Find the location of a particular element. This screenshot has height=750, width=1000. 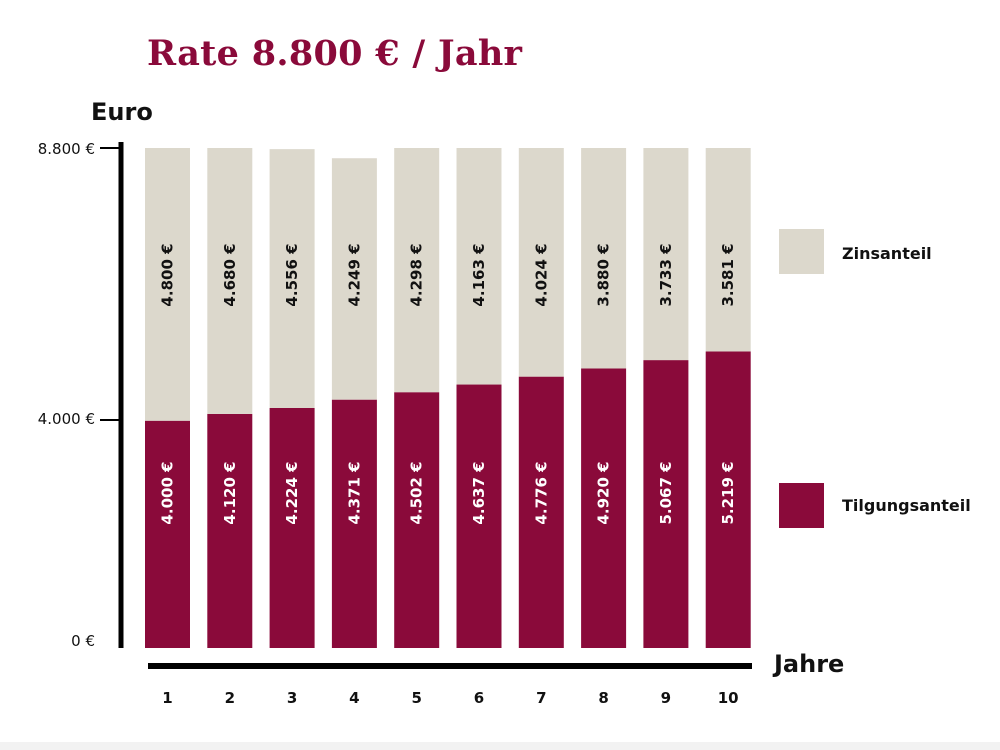

bar-value-label-zinsanteil-1: 4.800 € is located at coordinates (168, 274).